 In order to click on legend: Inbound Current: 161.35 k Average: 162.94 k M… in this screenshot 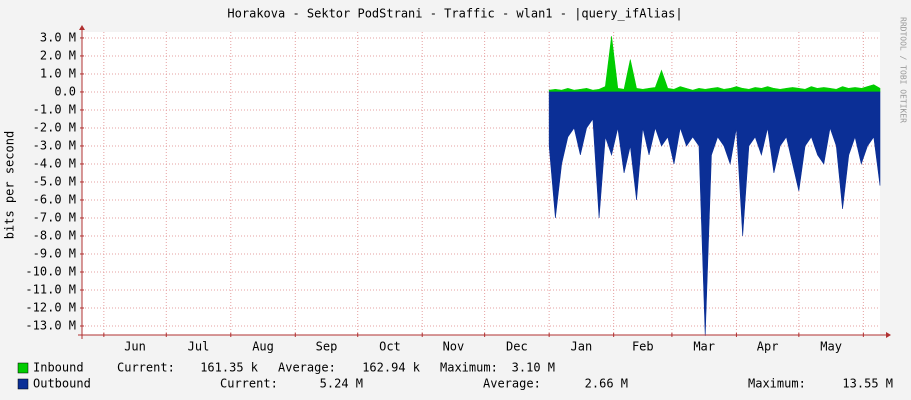, I will do `click(455, 376)`.